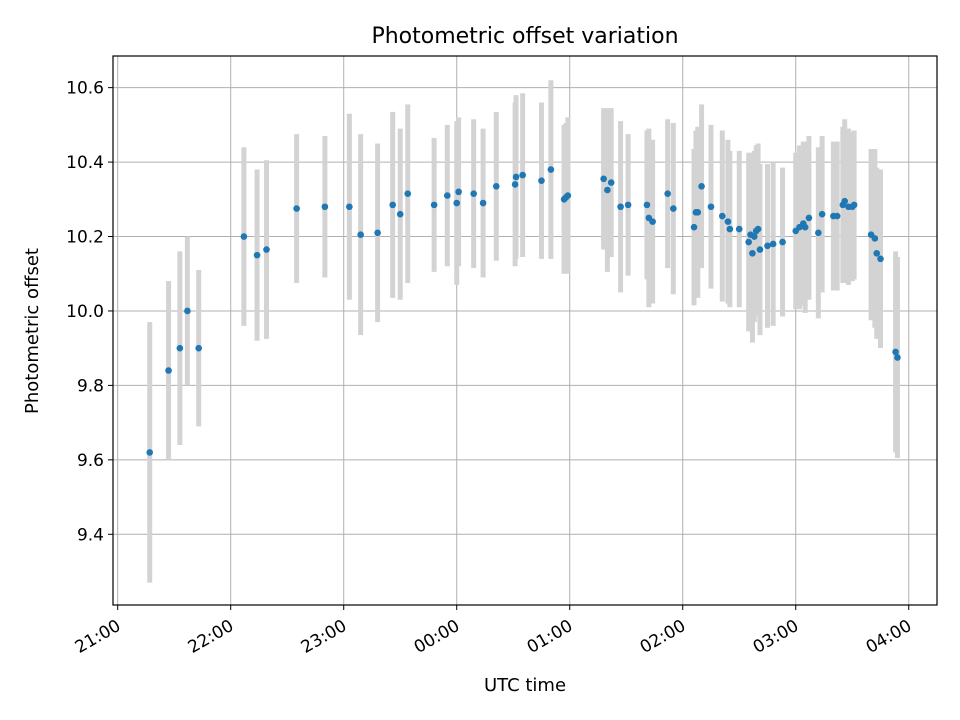 The height and width of the screenshot is (720, 960). I want to click on y-axis-ticks: 9.4 9.6 9.8 10.0 10.2 10.4 10.6, so click(89, 312).